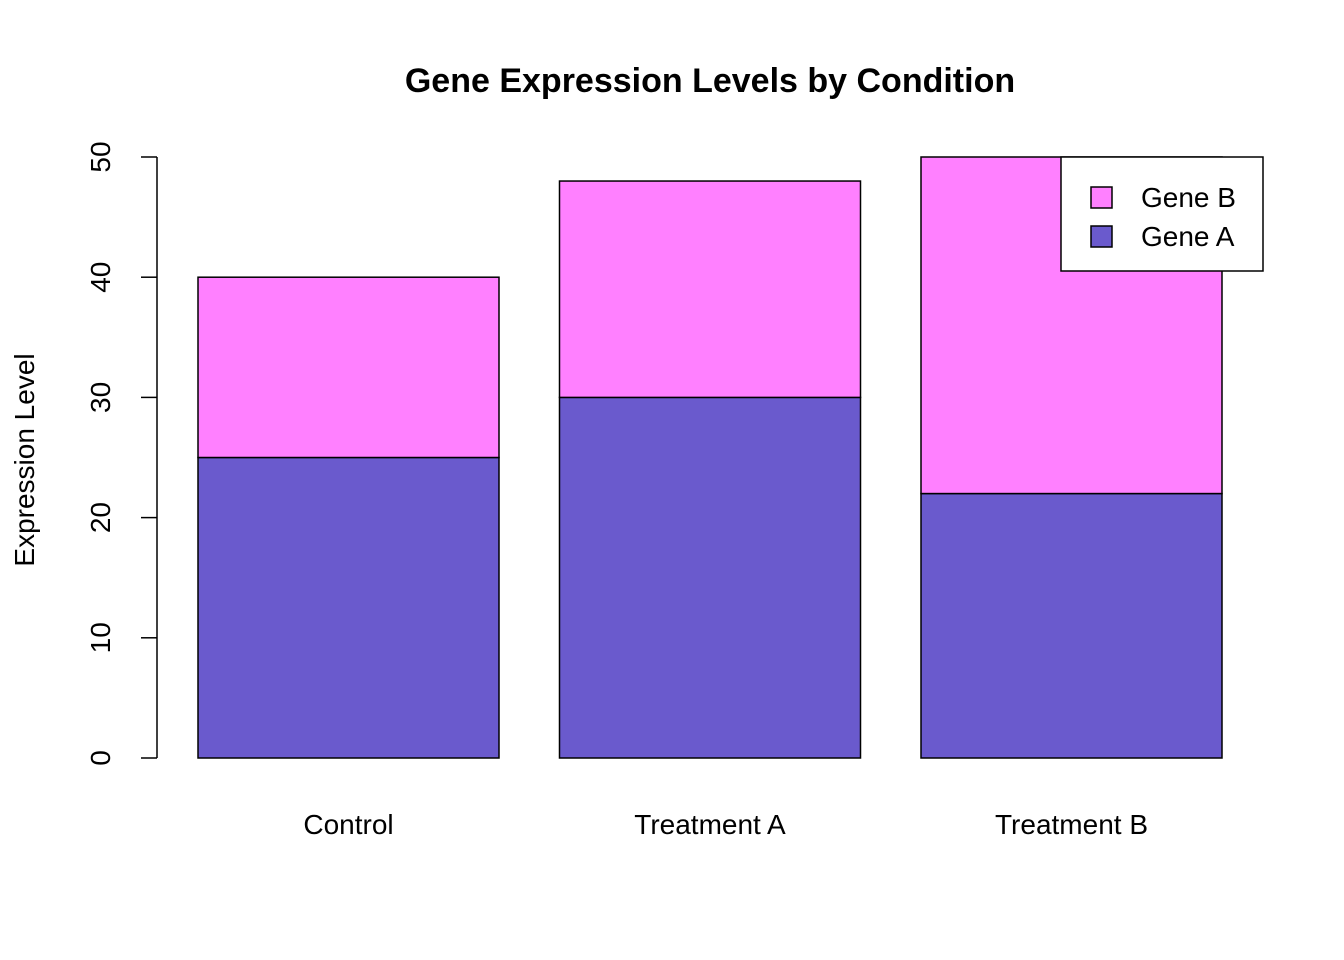 The height and width of the screenshot is (960, 1344). I want to click on x-tick-label: Treatment B, so click(1071, 824).